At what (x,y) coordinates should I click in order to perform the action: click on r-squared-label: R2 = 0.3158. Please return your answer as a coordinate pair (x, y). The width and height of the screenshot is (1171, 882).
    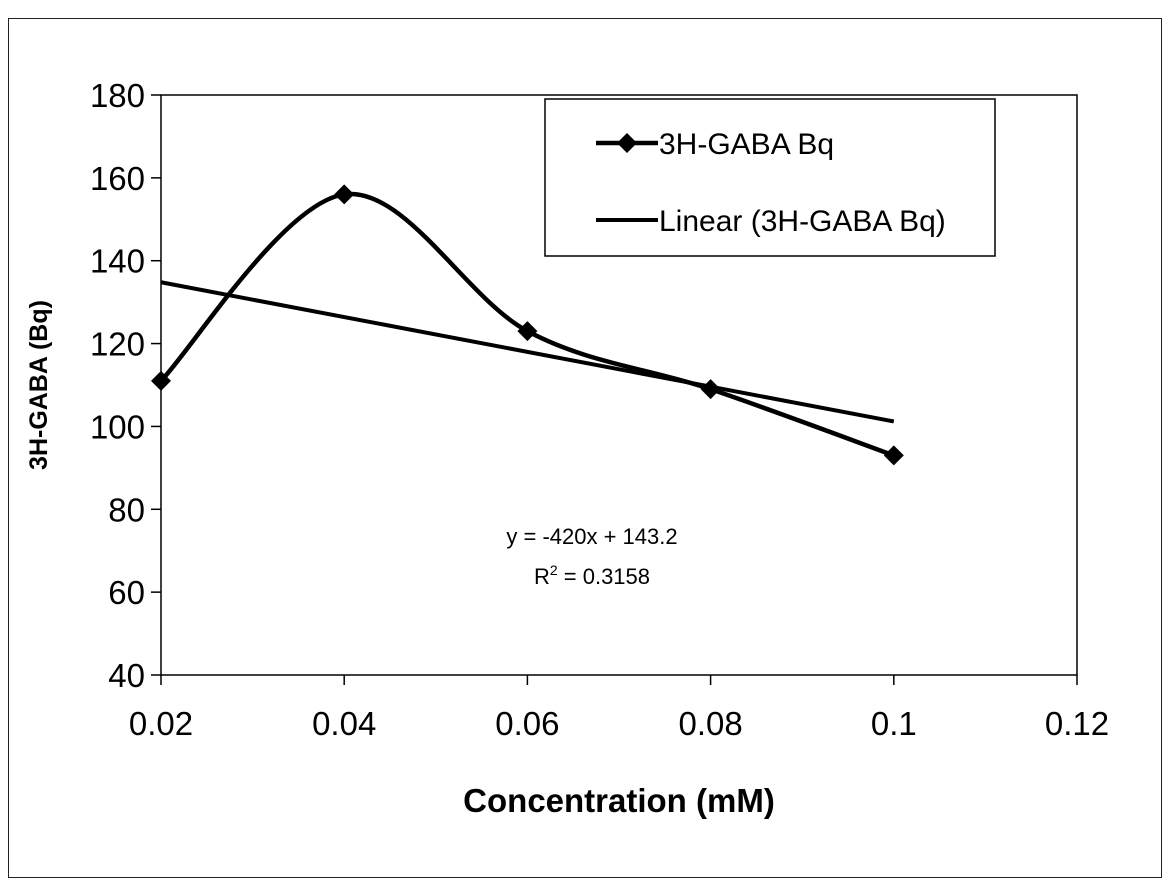
    Looking at the image, I should click on (592, 575).